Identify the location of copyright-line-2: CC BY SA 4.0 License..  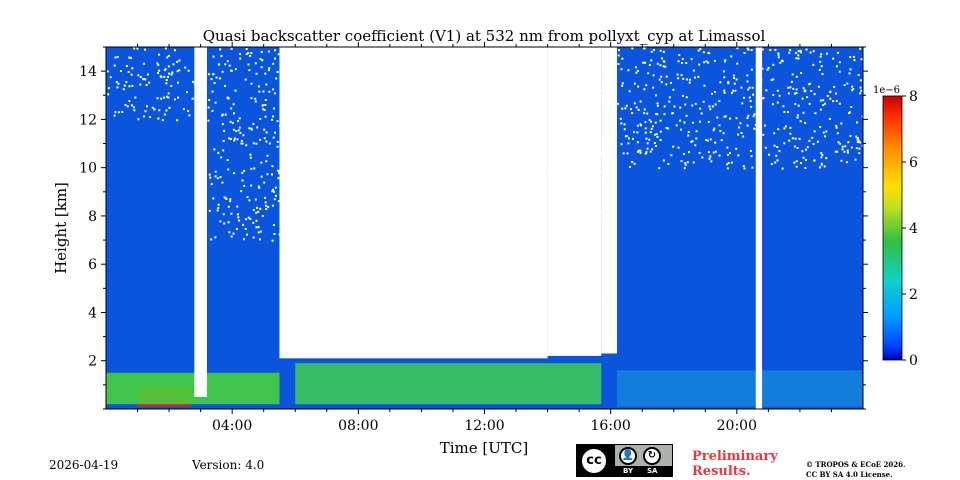
(849, 474).